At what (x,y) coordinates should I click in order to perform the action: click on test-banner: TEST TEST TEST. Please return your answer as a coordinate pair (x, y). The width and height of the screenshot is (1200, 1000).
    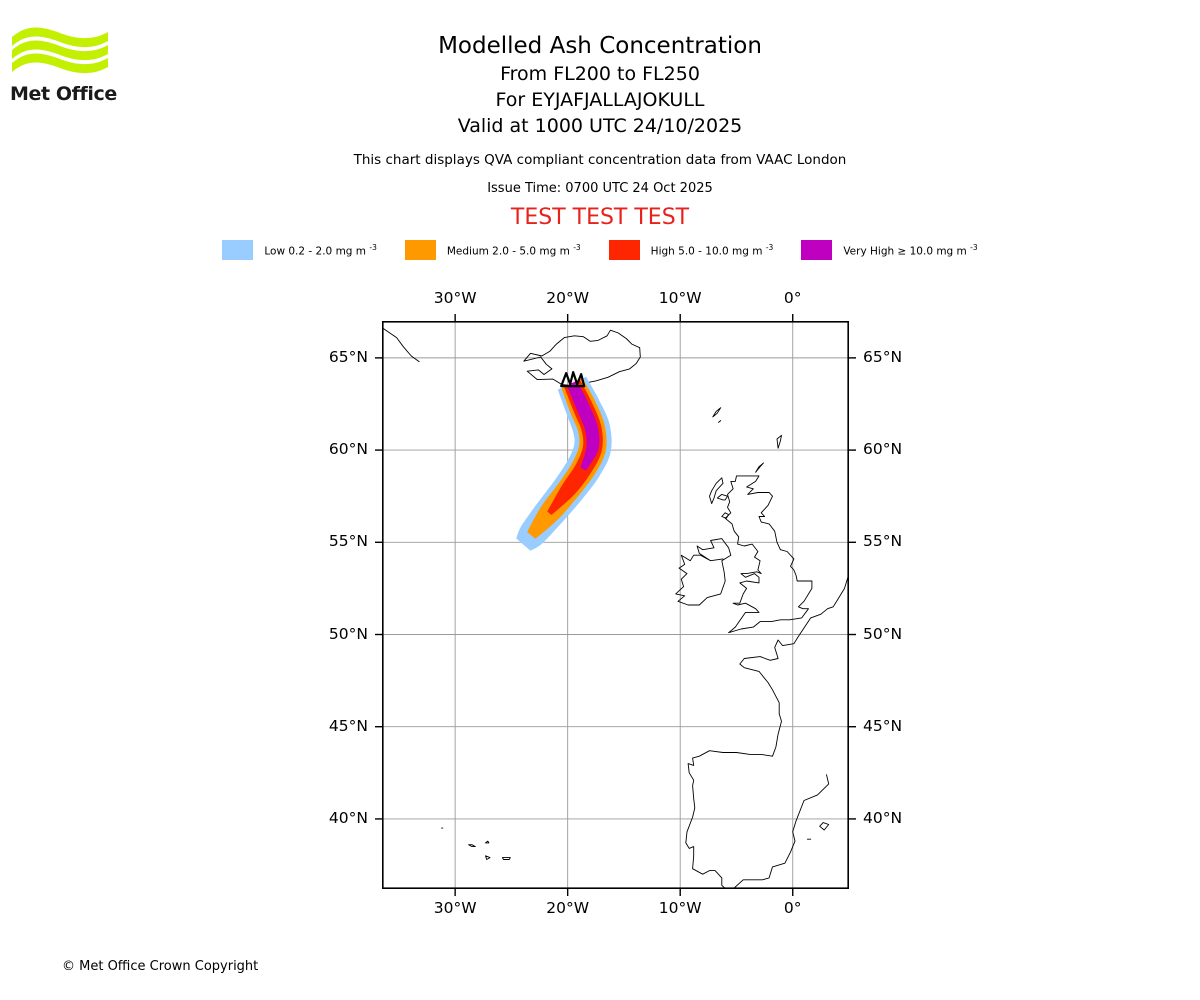
    Looking at the image, I should click on (600, 217).